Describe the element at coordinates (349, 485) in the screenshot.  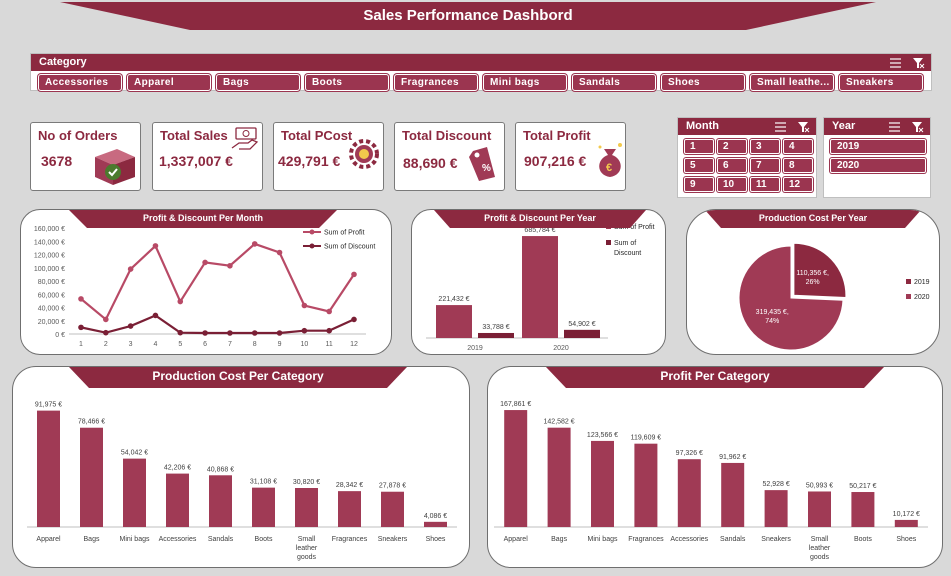
I see `data-label: 28,342 €` at that location.